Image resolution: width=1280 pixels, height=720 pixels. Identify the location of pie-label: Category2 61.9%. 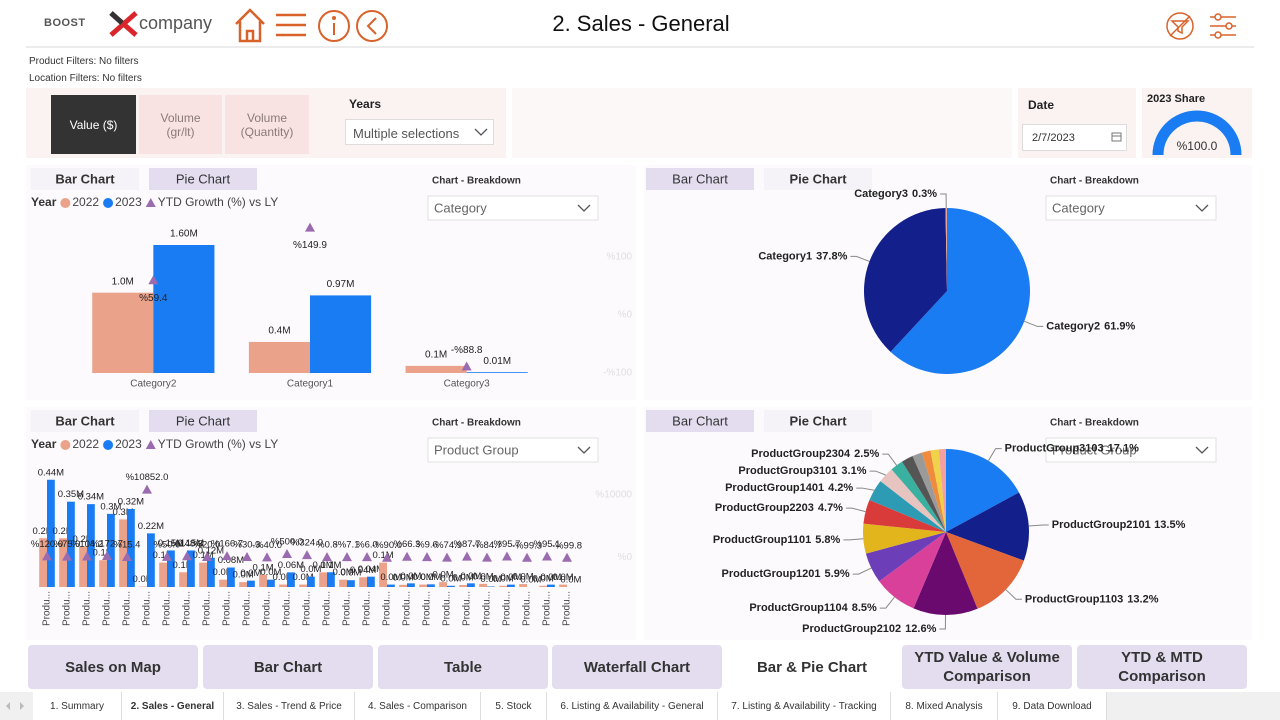
(1090, 326).